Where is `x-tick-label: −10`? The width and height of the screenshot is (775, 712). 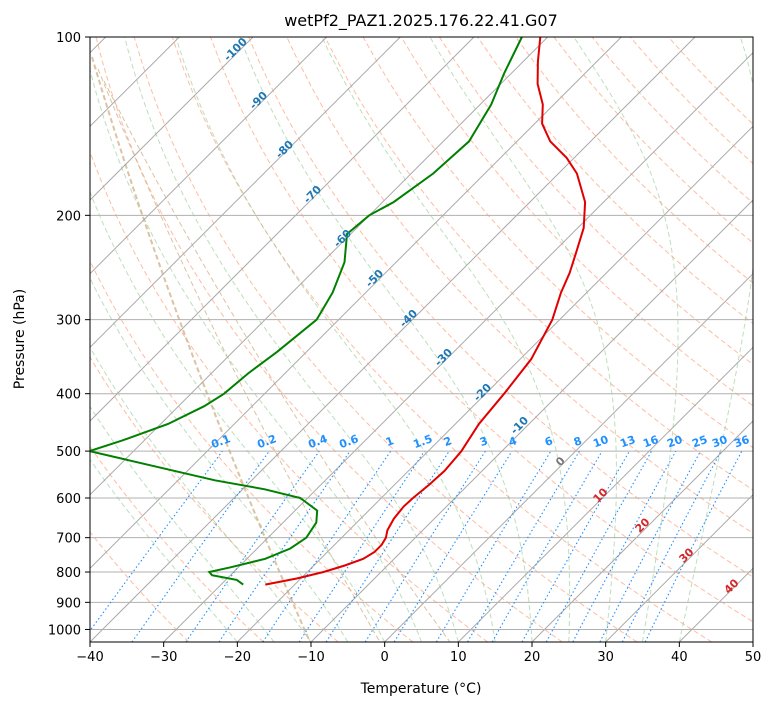 x-tick-label: −10 is located at coordinates (310, 657).